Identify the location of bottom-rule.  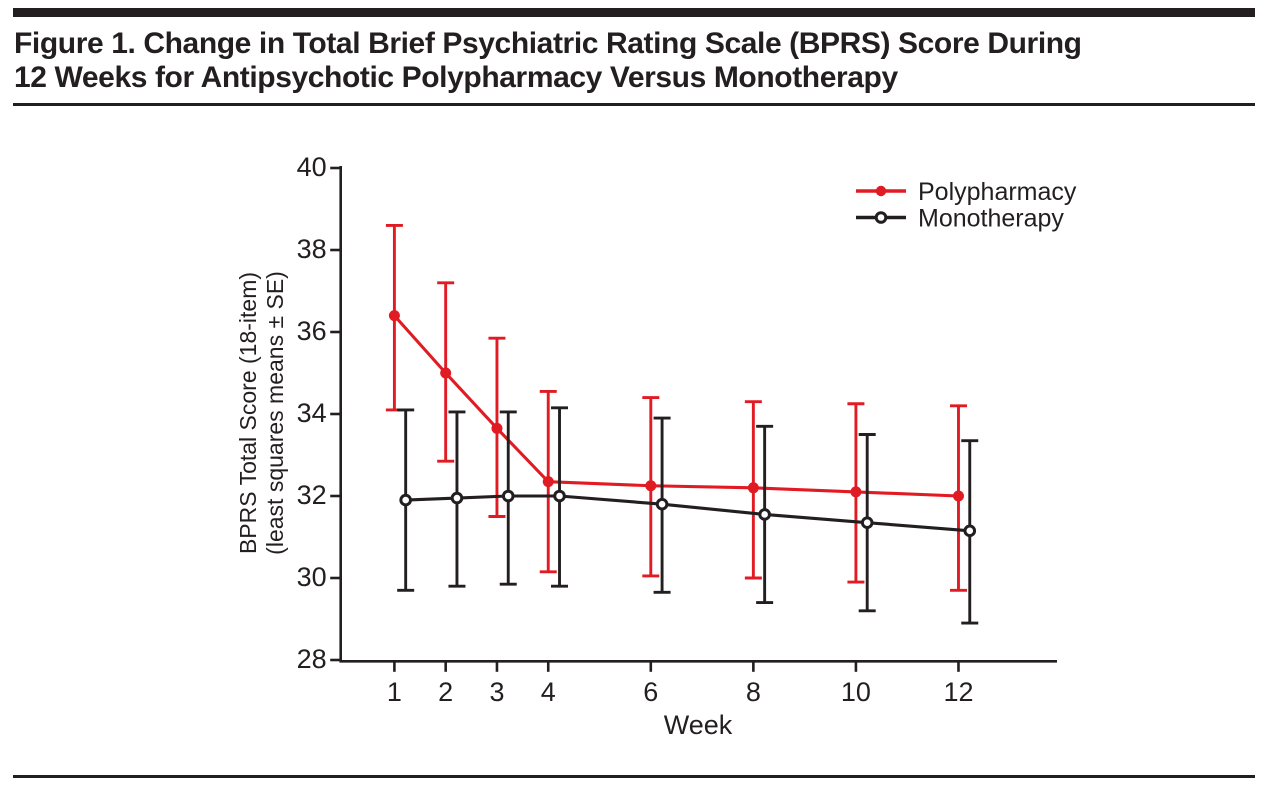
(634, 776).